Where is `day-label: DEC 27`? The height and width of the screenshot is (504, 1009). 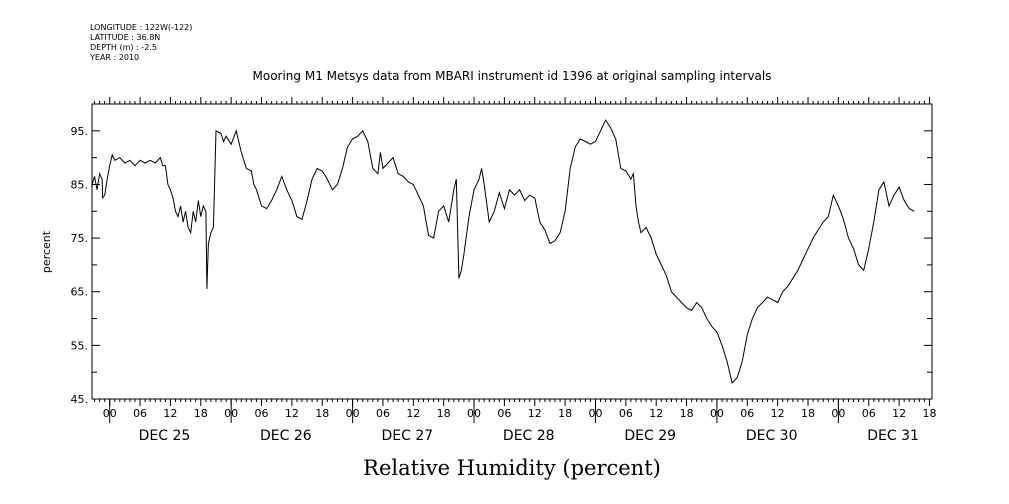
day-label: DEC 27 is located at coordinates (407, 436).